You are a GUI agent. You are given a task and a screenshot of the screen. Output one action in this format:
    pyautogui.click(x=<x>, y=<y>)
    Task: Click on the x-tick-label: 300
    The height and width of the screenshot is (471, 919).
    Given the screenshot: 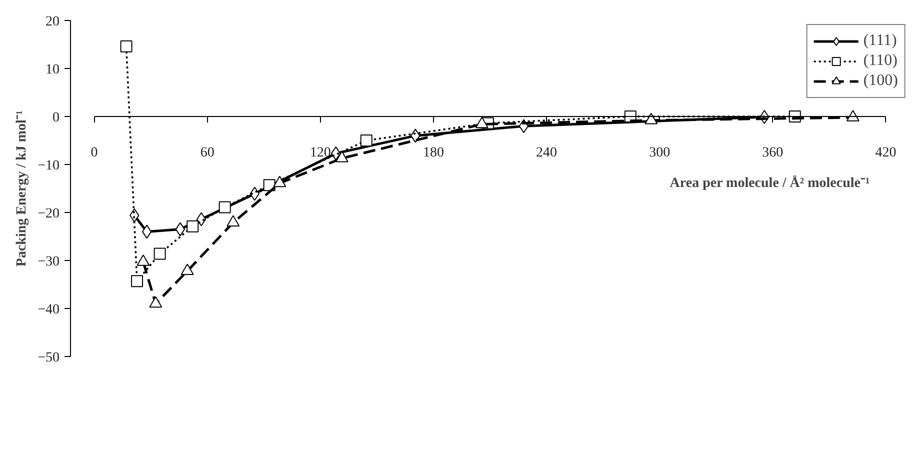 What is the action you would take?
    pyautogui.click(x=659, y=153)
    